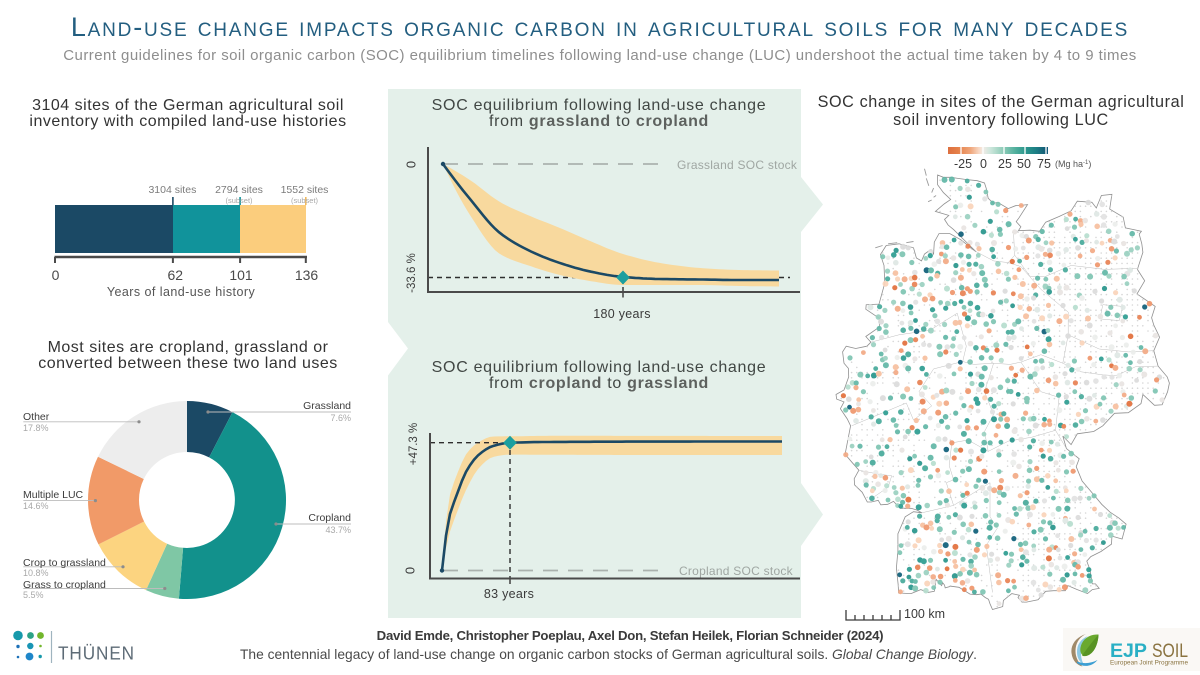 This screenshot has width=1200, height=675. Describe the element at coordinates (96, 653) in the screenshot. I see `svg-text: THÜNEN` at that location.